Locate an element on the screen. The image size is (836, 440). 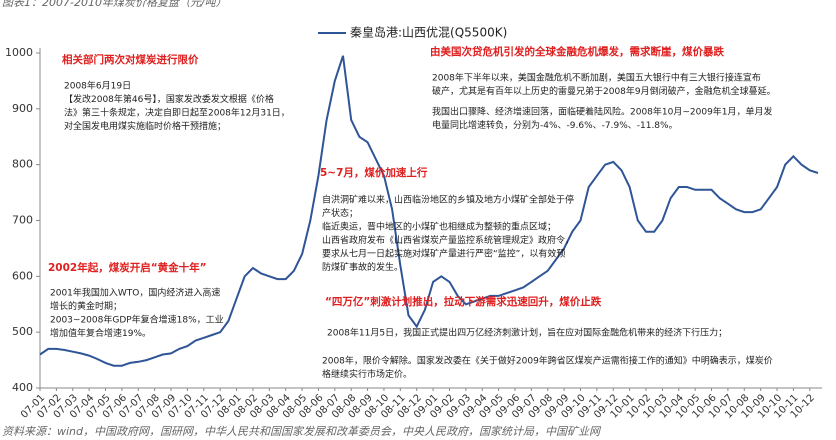
annotation-line: 破产，尤其是有百年以上历史的雷曼兄弟于2008年9月倒闭破产，金融危机全球蔓延。 is located at coordinates (604, 91).